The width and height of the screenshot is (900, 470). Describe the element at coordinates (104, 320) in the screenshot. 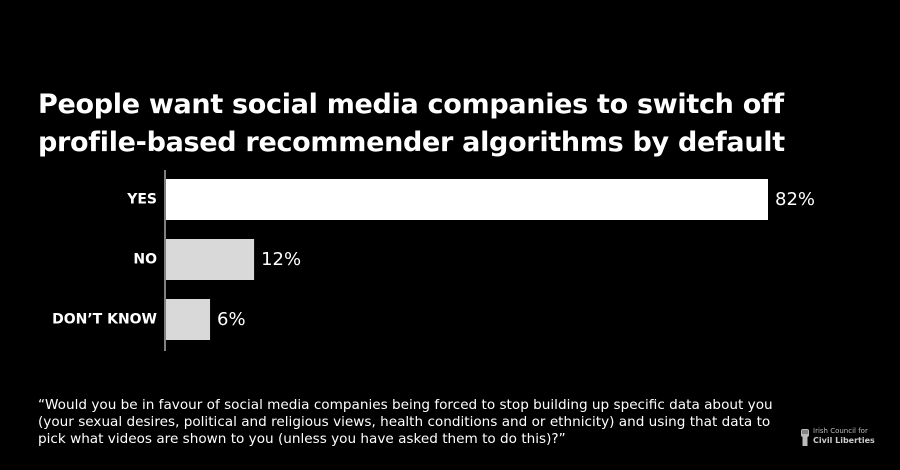

I see `category-label-don-t-know: DON’T KNOW` at that location.